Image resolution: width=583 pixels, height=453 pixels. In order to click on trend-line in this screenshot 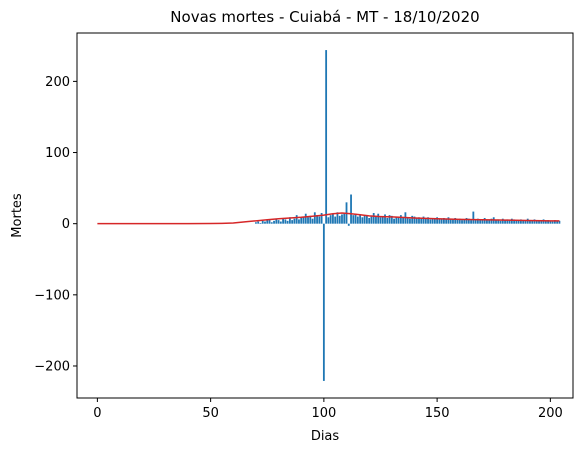, I will do `click(328, 218)`.